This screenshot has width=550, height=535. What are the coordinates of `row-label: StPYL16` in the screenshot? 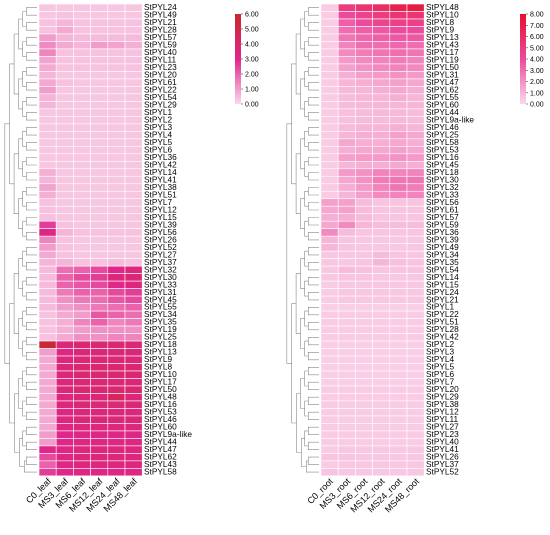 It's located at (442, 157).